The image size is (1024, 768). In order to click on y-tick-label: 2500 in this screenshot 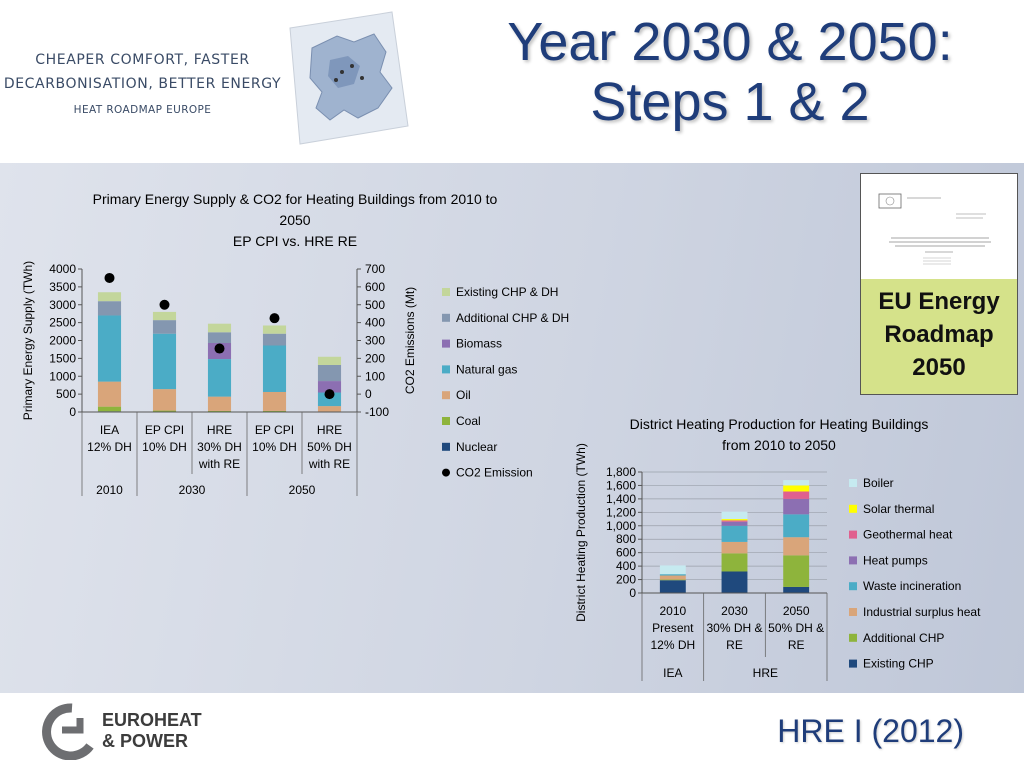, I will do `click(62, 323)`.